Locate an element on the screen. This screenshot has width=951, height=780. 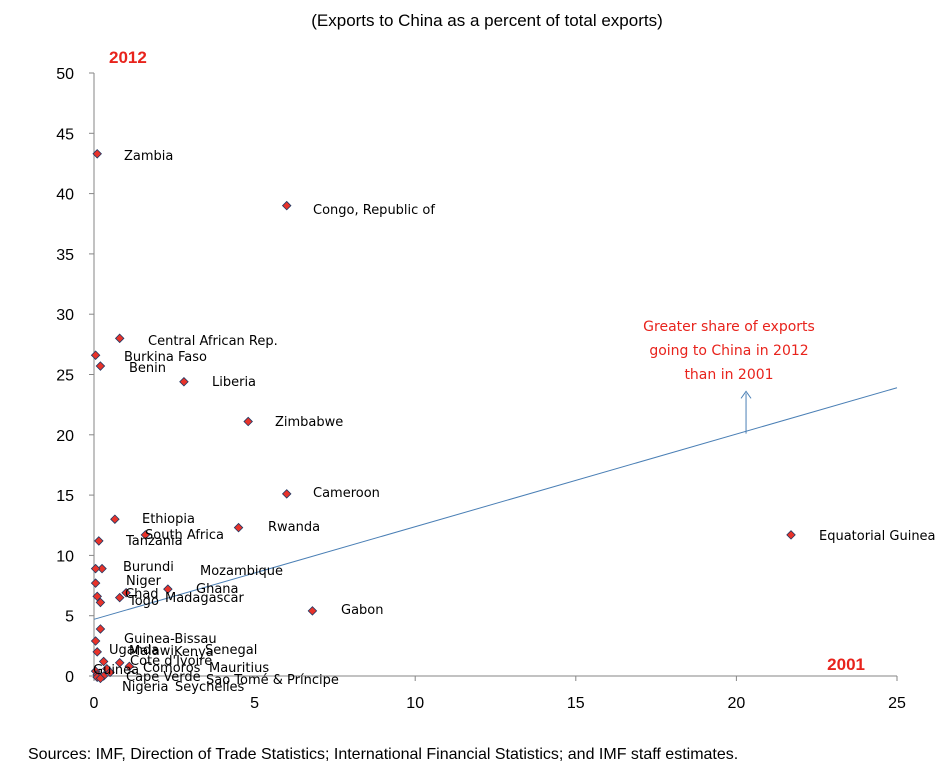
y-axis-label: 2012 is located at coordinates (128, 57).